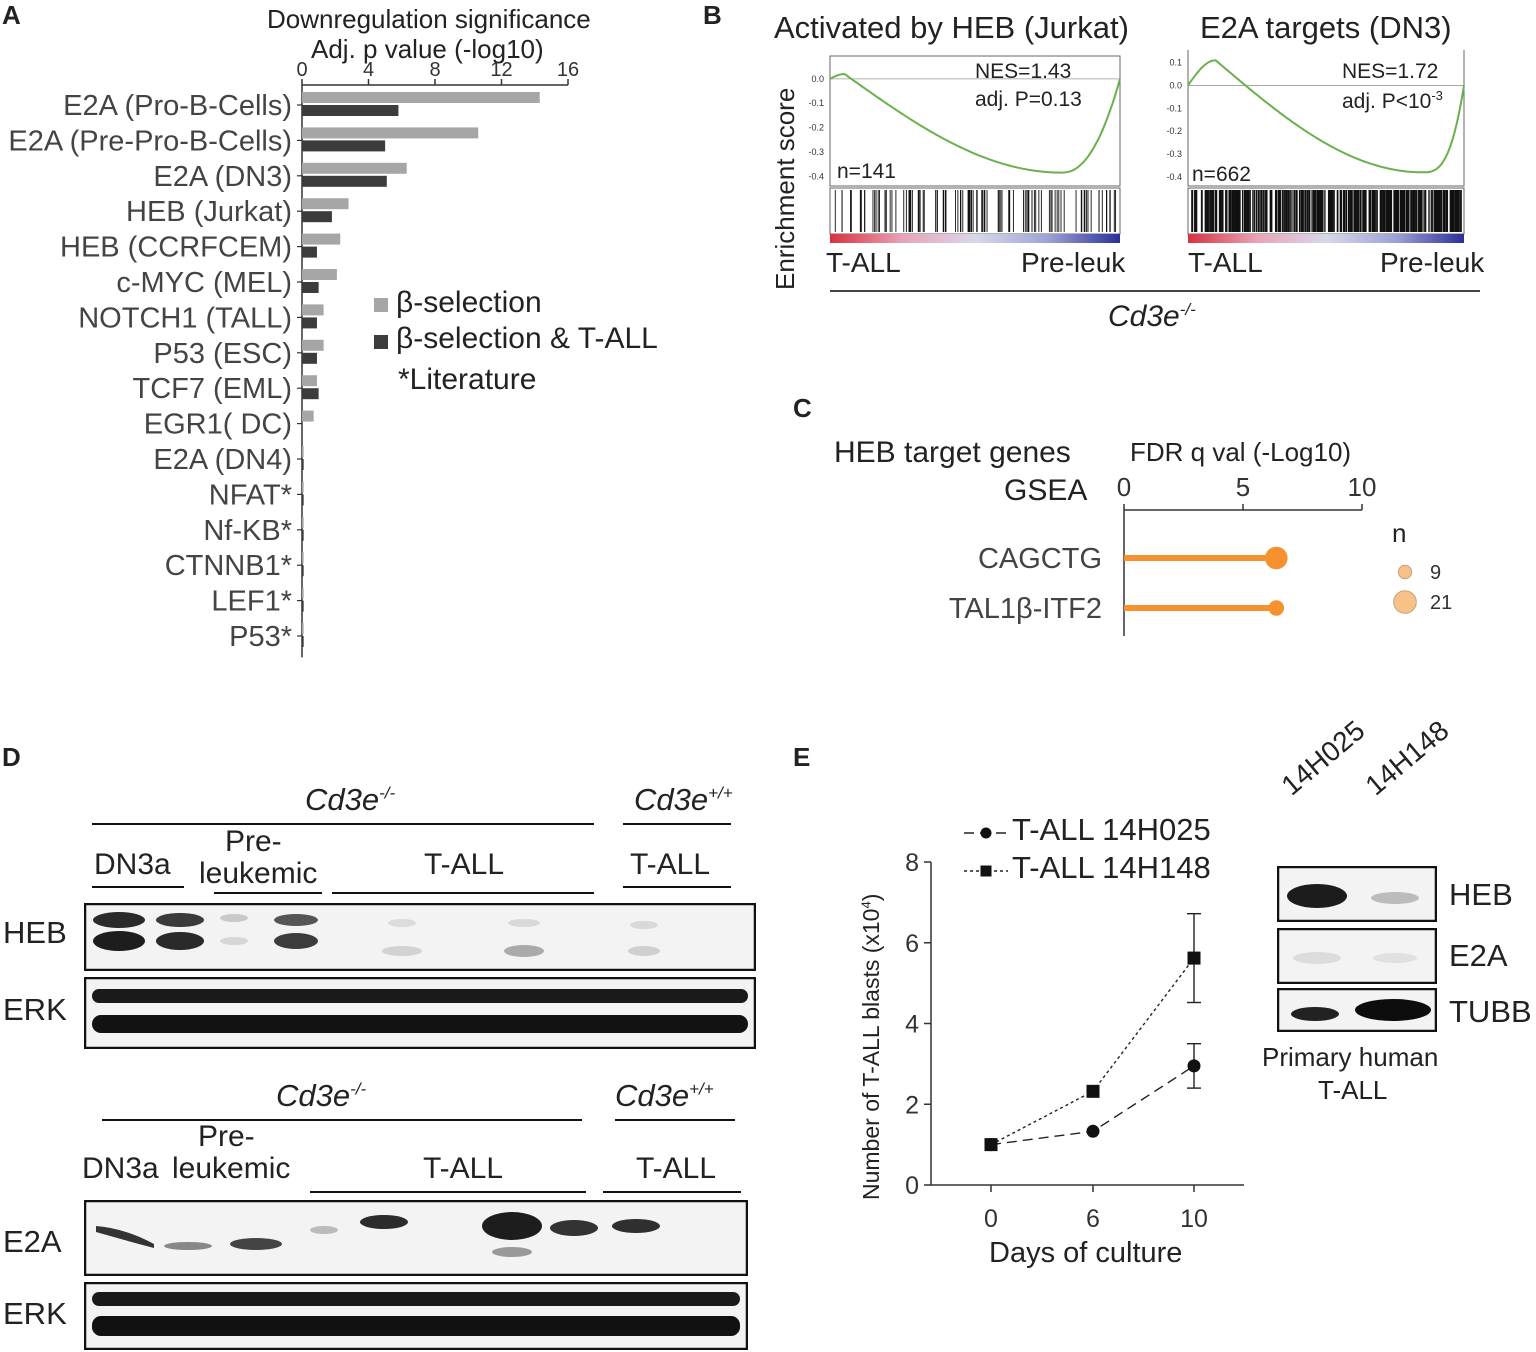 The height and width of the screenshot is (1352, 1536). Describe the element at coordinates (1399, 533) in the screenshot. I see `size-legend-title: n` at that location.